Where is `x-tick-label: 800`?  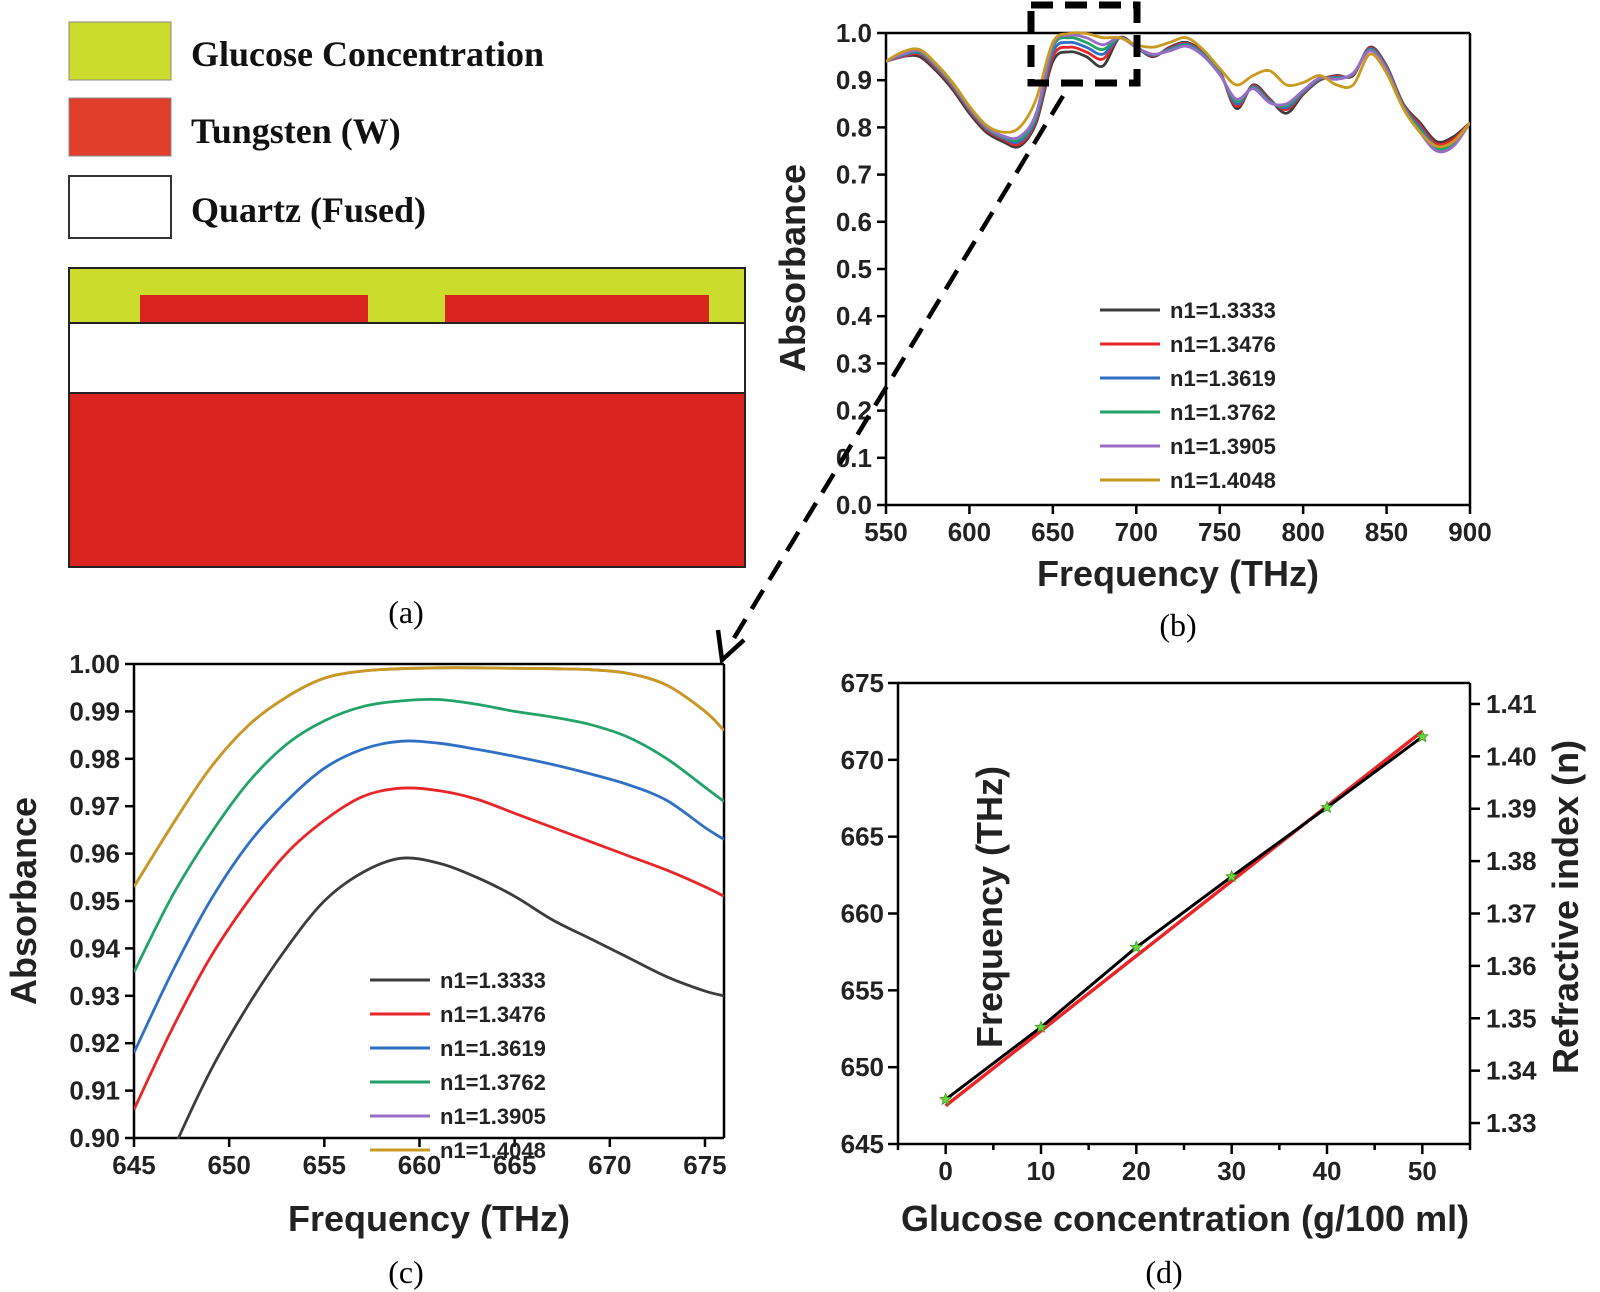 x-tick-label: 800 is located at coordinates (1302, 532).